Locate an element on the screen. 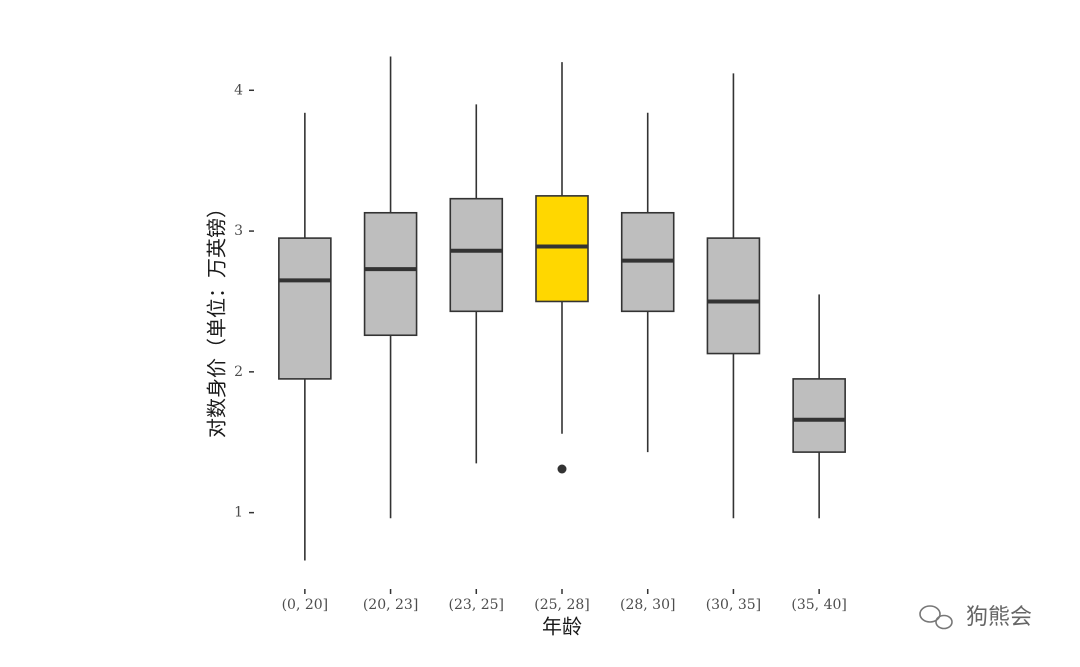  x-tick-label: (30, 35] is located at coordinates (733, 605).